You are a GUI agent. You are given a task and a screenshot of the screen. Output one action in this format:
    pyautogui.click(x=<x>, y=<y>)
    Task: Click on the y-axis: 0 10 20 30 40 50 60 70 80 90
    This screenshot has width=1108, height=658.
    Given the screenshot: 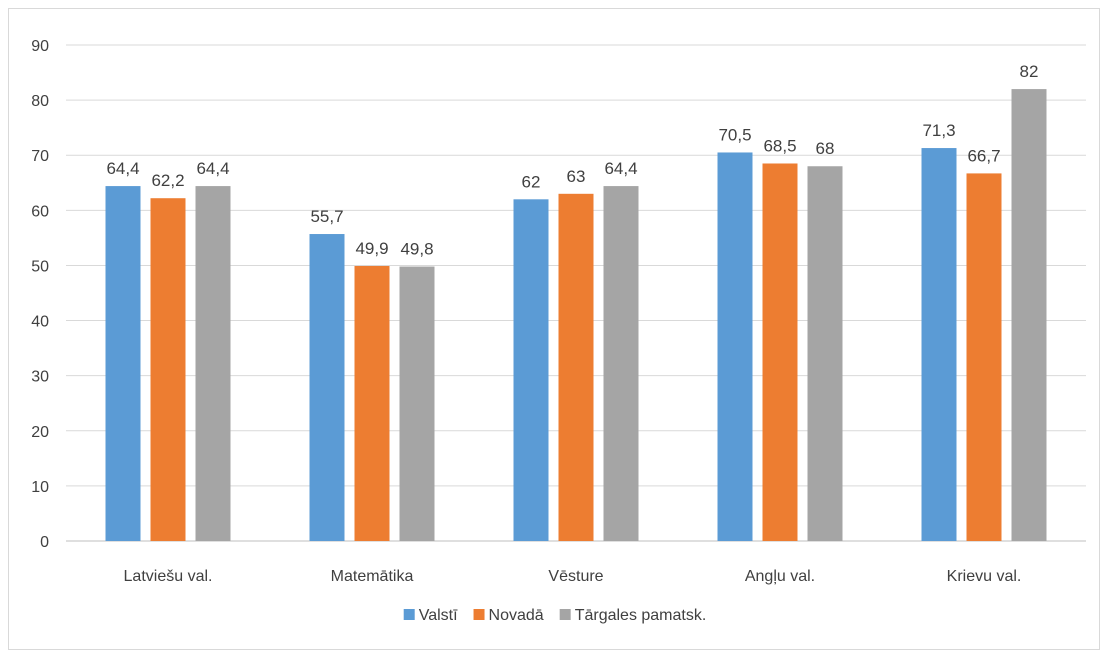 What is the action you would take?
    pyautogui.click(x=40, y=294)
    